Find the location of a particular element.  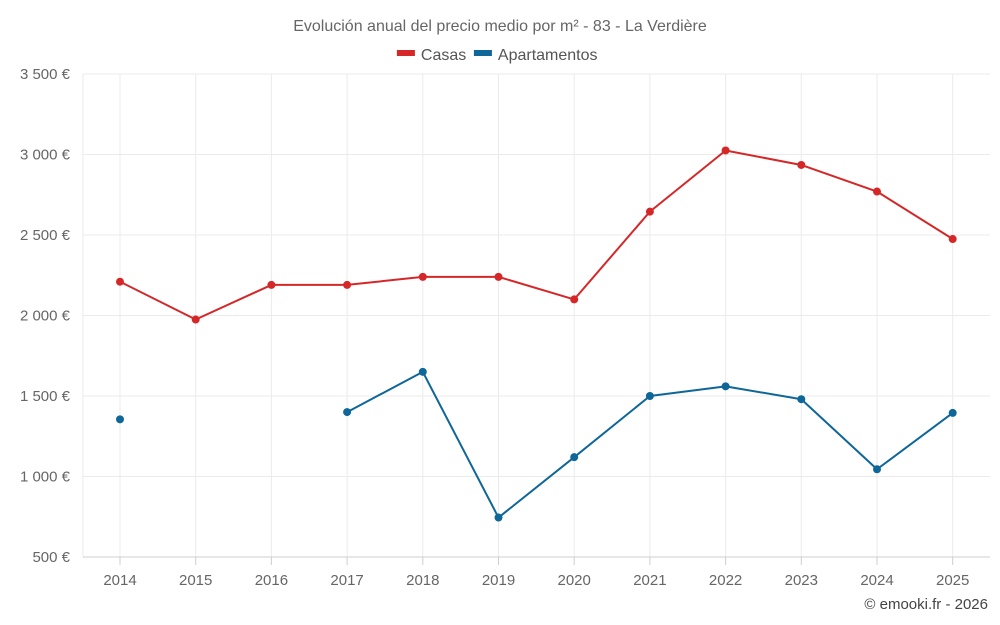

x-tick-label: 2020 is located at coordinates (574, 580).